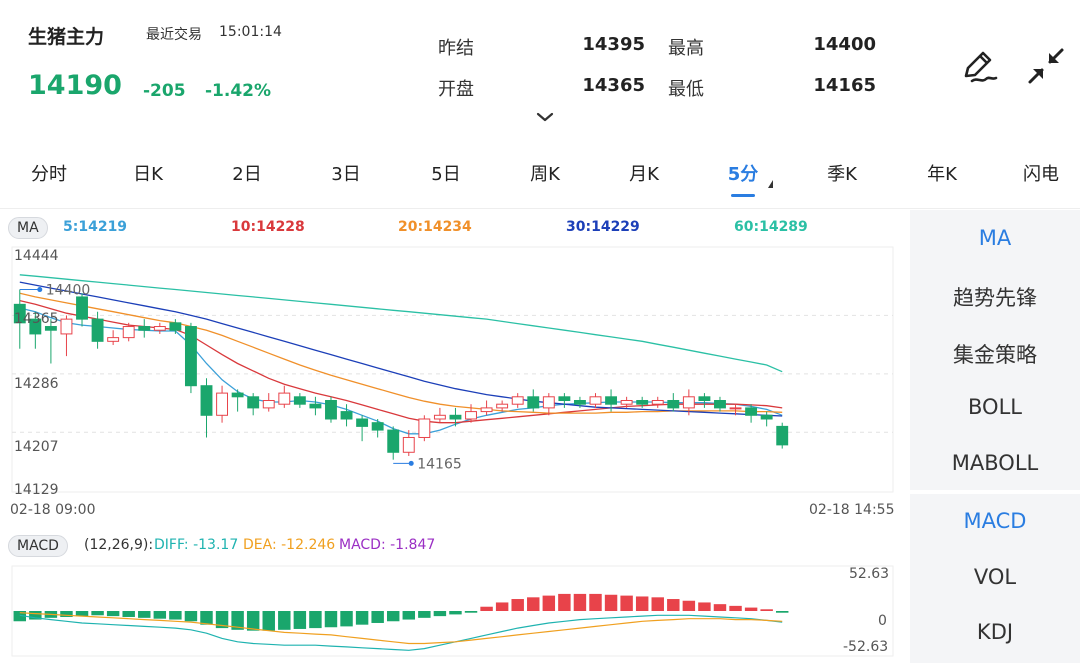 Image resolution: width=1080 pixels, height=663 pixels. Describe the element at coordinates (148, 174) in the screenshot. I see `tab-1: 日K` at that location.